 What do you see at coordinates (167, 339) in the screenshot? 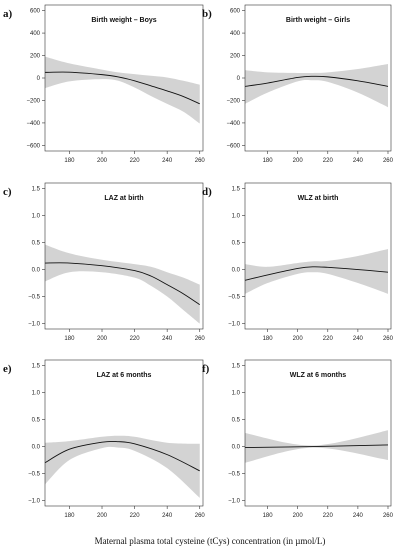
I see `x-tick-label-c: 240` at bounding box center [167, 339].